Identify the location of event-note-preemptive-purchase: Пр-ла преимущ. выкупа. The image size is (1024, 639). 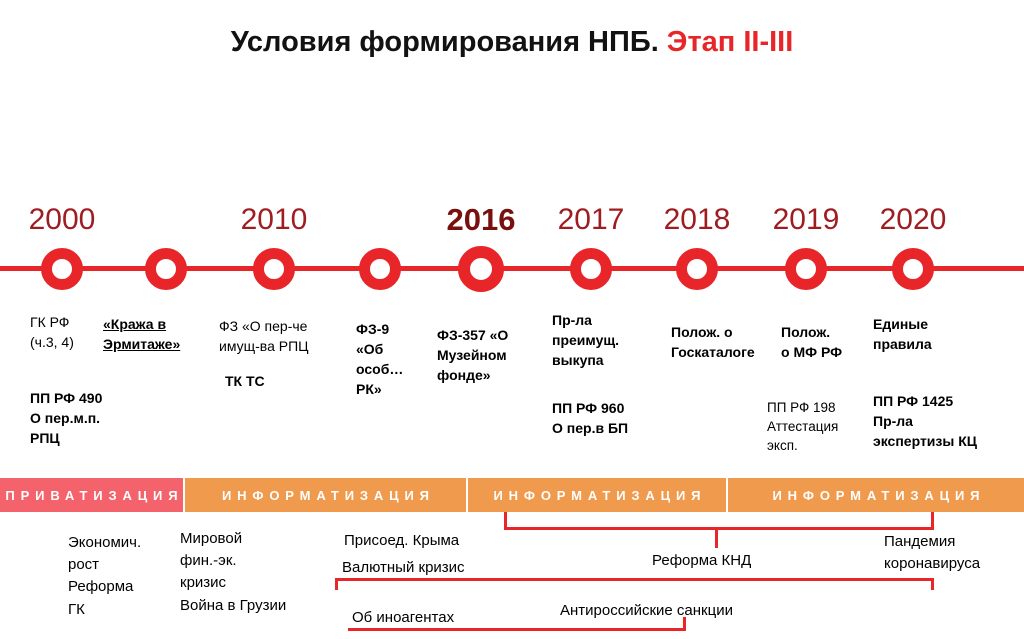
(586, 340).